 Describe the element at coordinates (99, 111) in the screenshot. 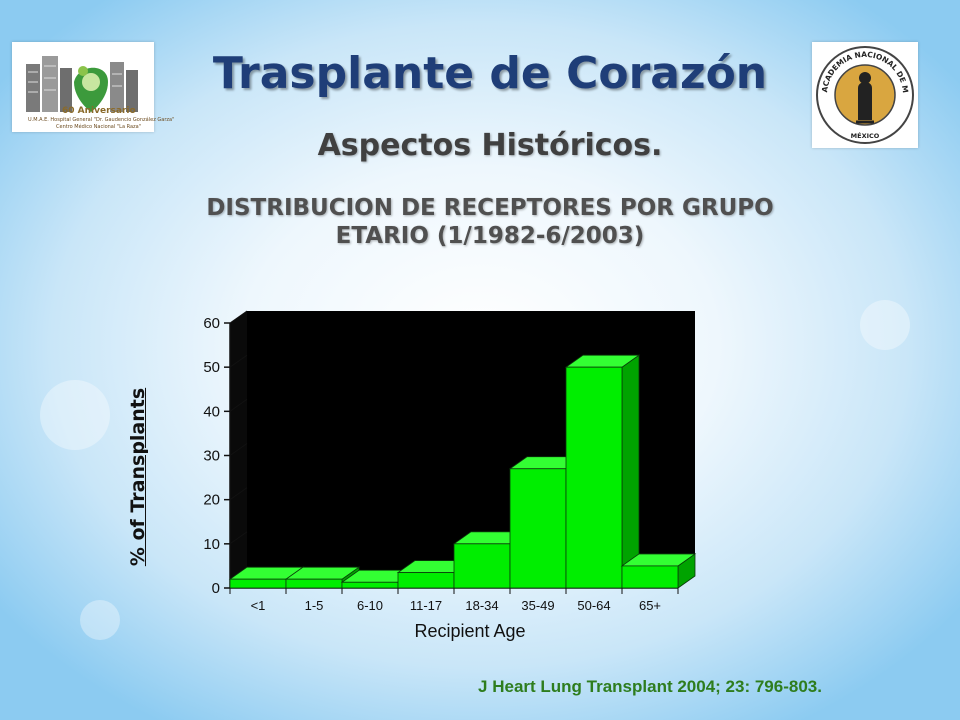

I see `anniversary-label: 60 Aniversario` at that location.